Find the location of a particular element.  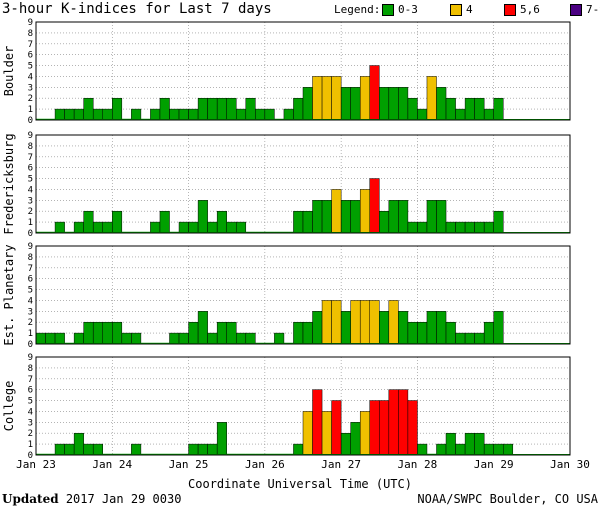

y-tick-label-fredericksburg: 5 is located at coordinates (30, 180).